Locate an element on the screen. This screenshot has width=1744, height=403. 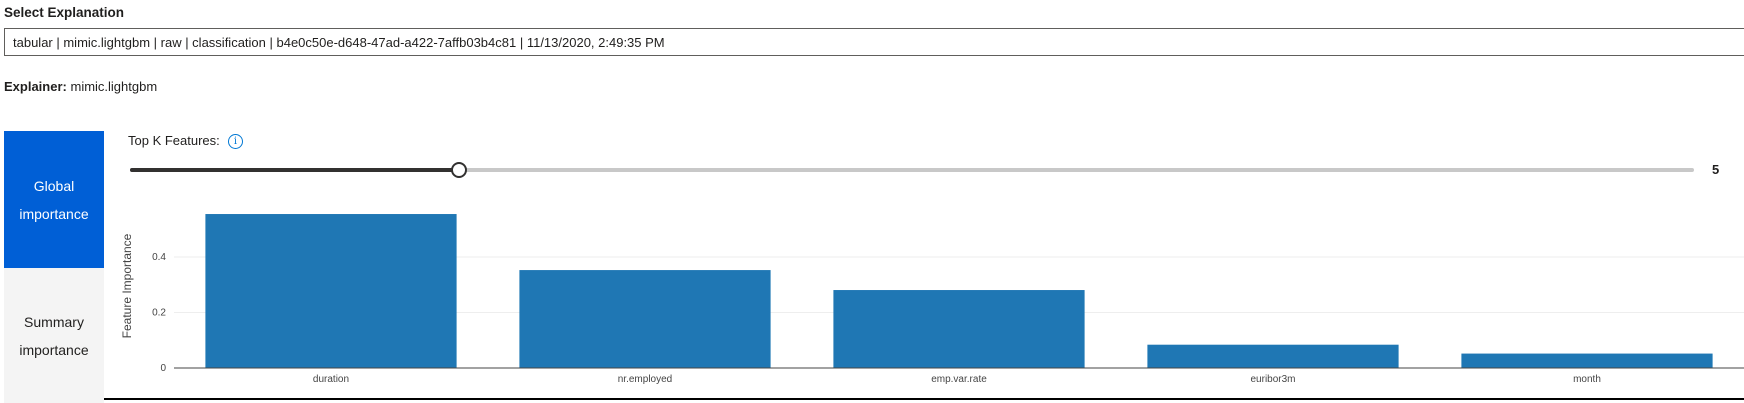
bar-emp-var-rate is located at coordinates (959, 329).